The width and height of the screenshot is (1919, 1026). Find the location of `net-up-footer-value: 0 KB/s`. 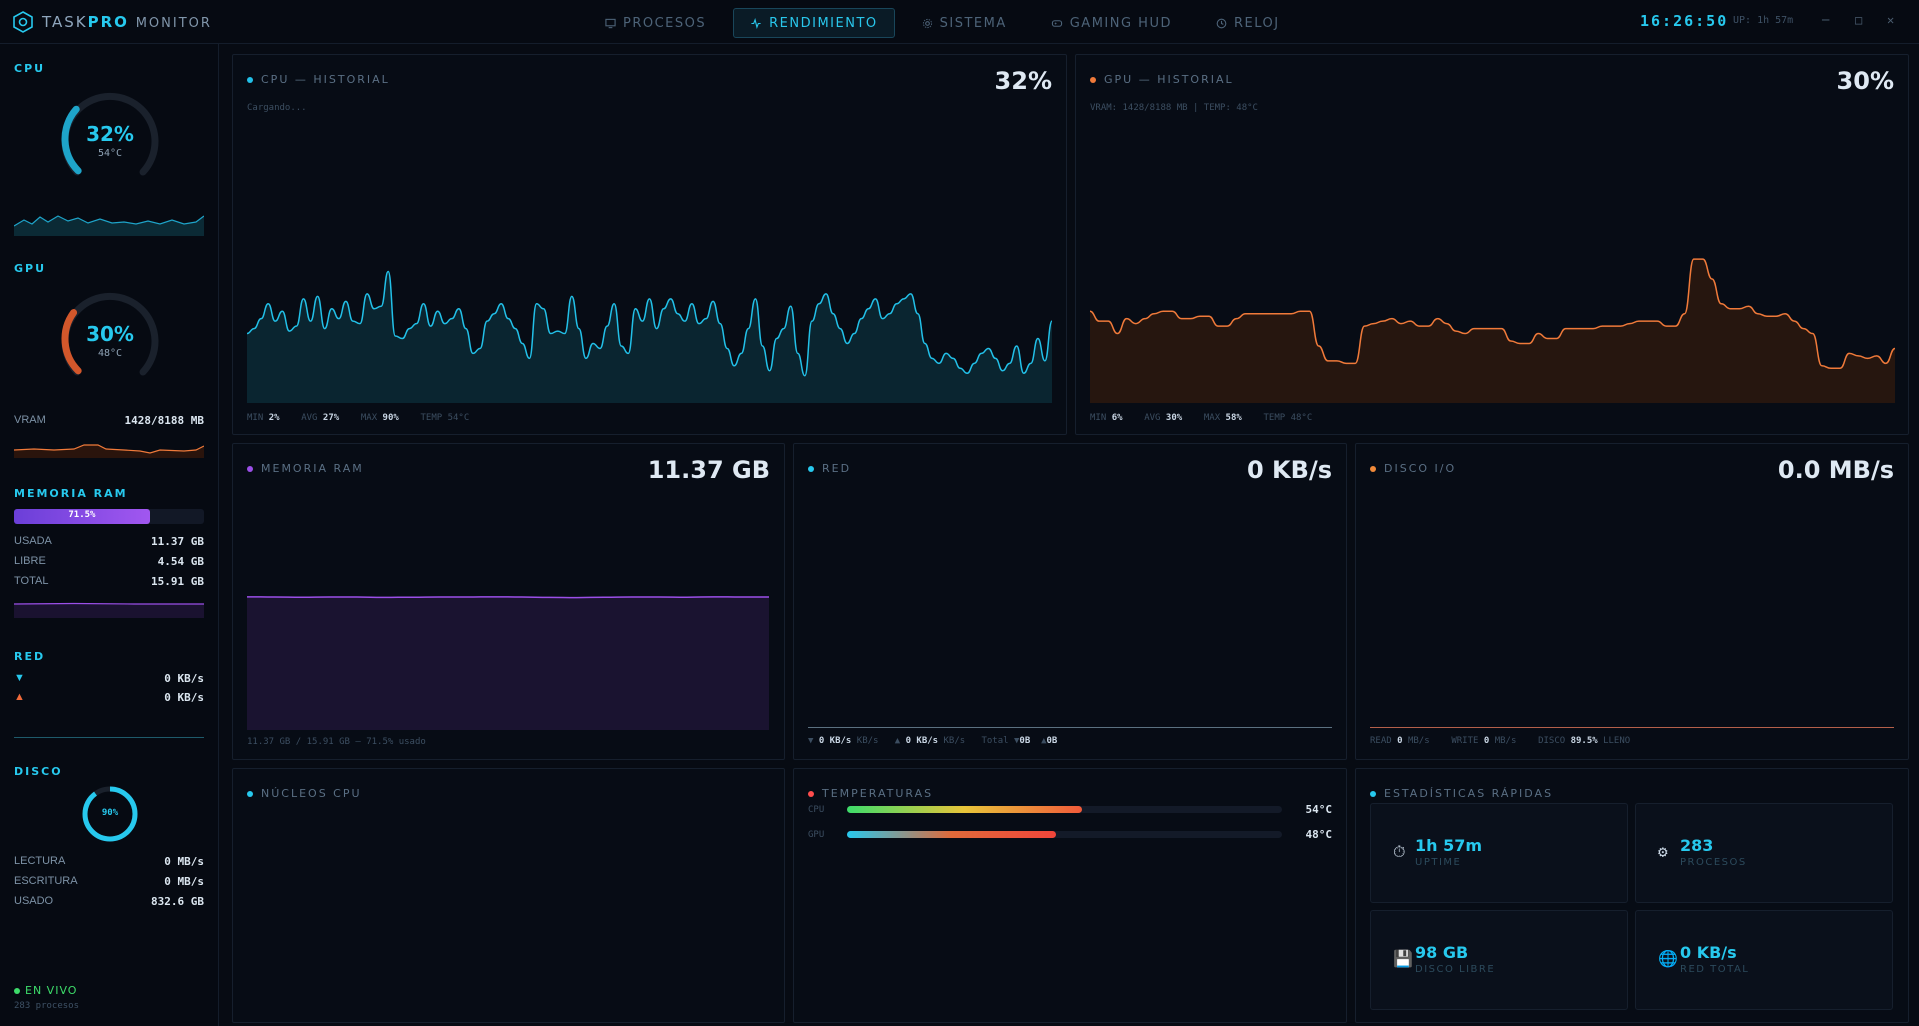

net-up-footer-value: 0 KB/s is located at coordinates (922, 741).